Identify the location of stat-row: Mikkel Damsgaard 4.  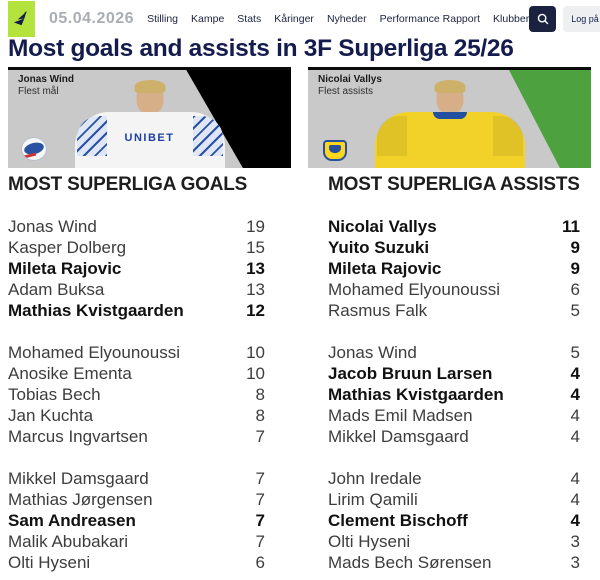
(454, 436).